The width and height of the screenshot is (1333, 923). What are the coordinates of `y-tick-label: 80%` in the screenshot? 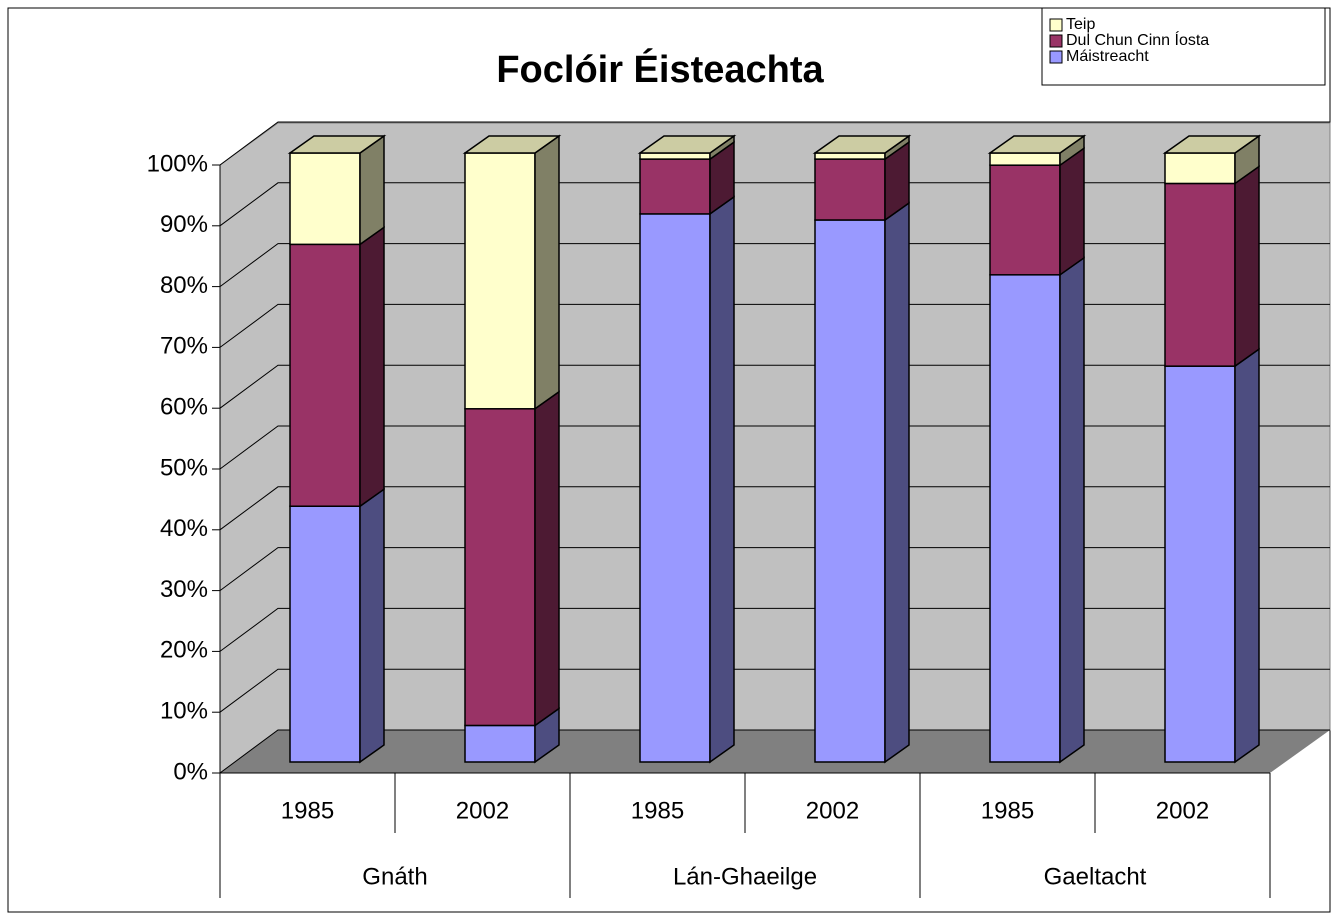 It's located at (184, 285).